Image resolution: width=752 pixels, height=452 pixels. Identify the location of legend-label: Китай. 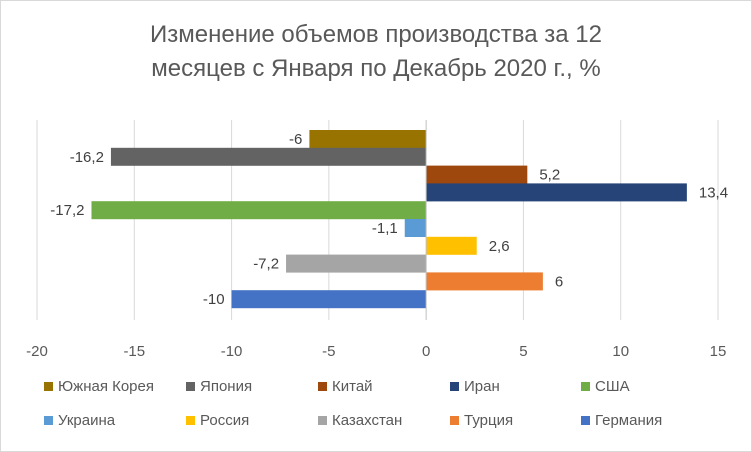
(352, 386).